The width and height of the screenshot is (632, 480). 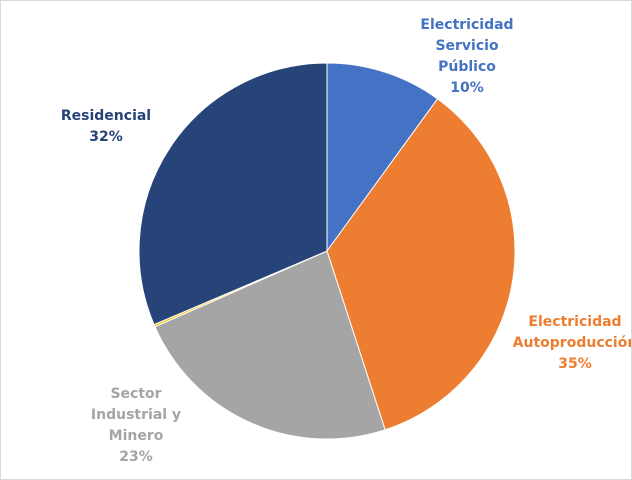 I want to click on slice-label-electricidad-servicio-publico: Electricidad Servicio Público 10%, so click(x=467, y=57).